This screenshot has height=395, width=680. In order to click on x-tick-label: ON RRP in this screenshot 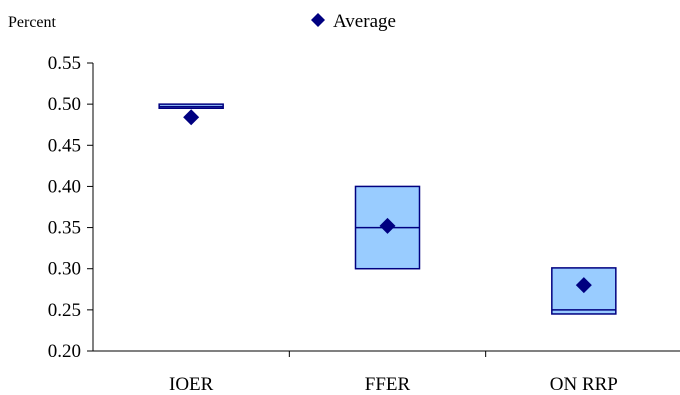, I will do `click(584, 384)`.